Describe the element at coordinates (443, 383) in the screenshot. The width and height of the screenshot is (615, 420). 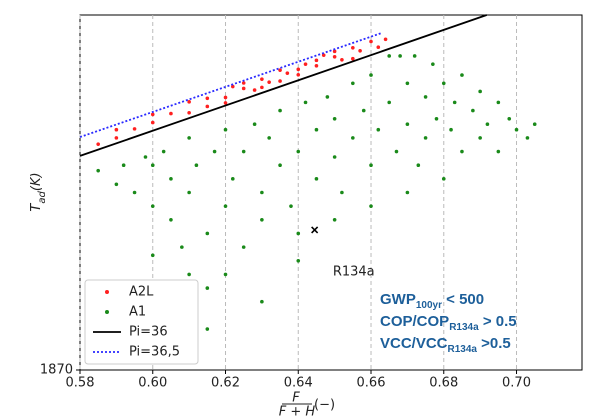
I see `x-tick-label: 0.68` at that location.